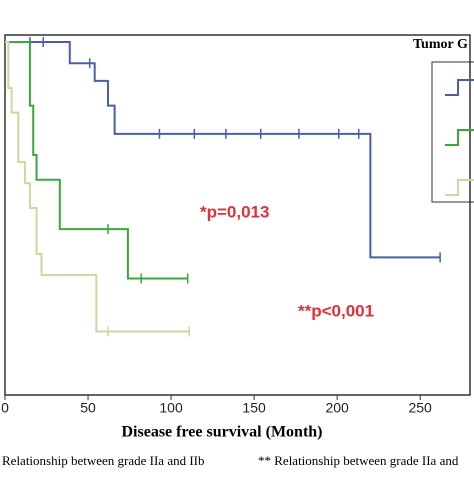  What do you see at coordinates (358, 460) in the screenshot?
I see `footnote: ** Relationship between grade IIa and` at bounding box center [358, 460].